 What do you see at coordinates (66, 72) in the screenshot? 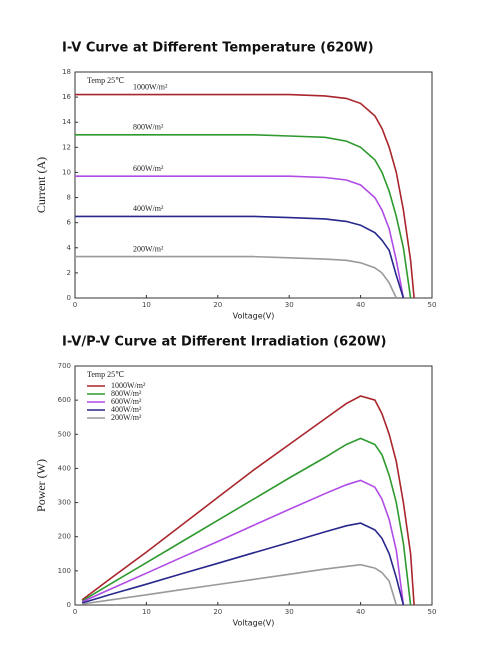
I see `y-tick-label: 18` at bounding box center [66, 72].